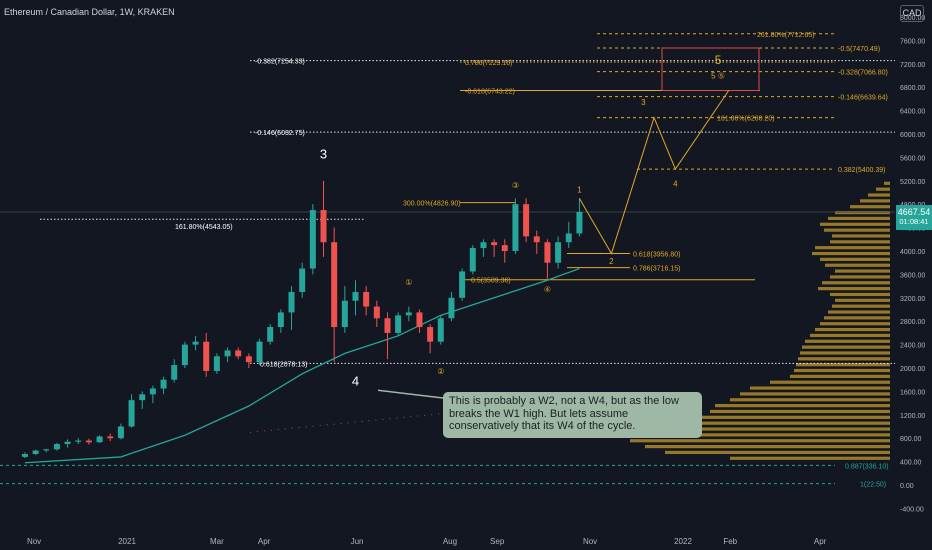 The height and width of the screenshot is (550, 932). Describe the element at coordinates (656, 269) in the screenshot. I see `fib-level-label: 0.786(3716.15)` at that location.